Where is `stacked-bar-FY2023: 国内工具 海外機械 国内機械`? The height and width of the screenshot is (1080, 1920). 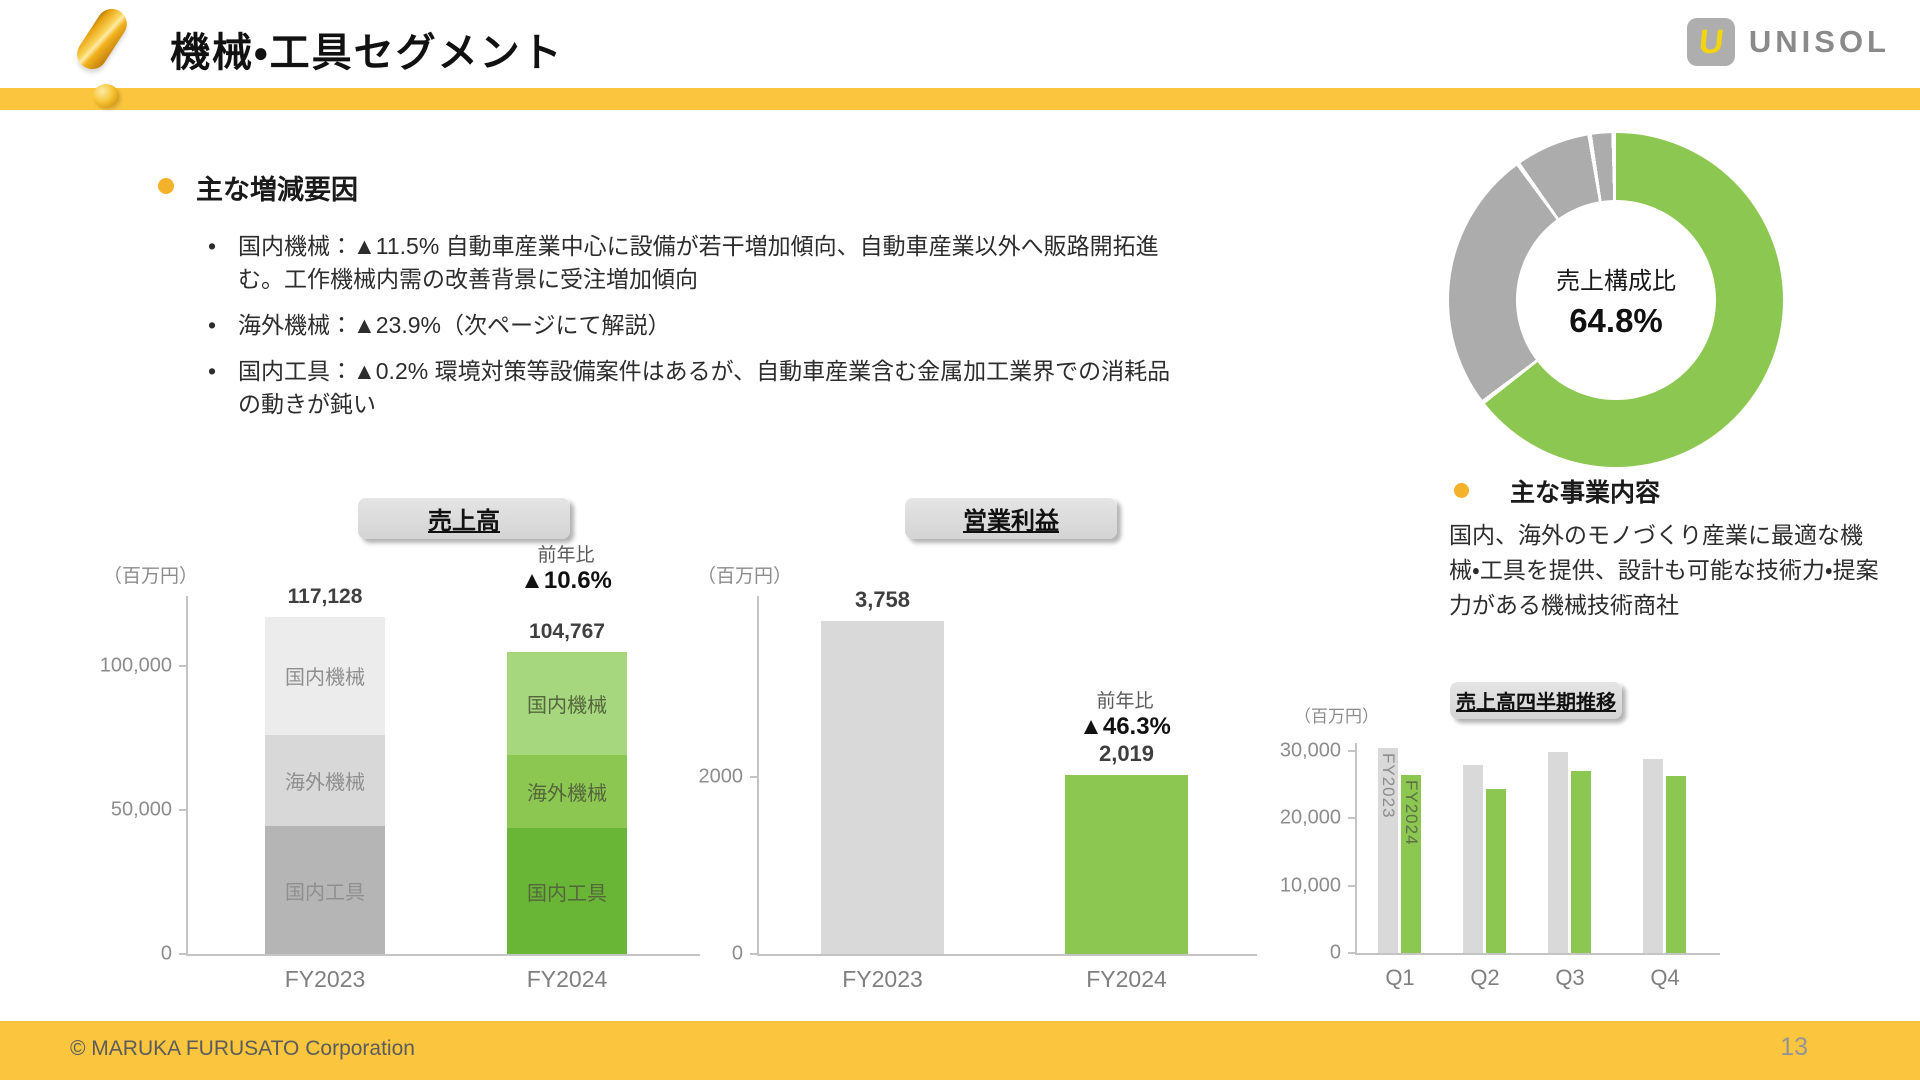 stacked-bar-FY2023: 国内工具 海外機械 国内機械 is located at coordinates (325, 785).